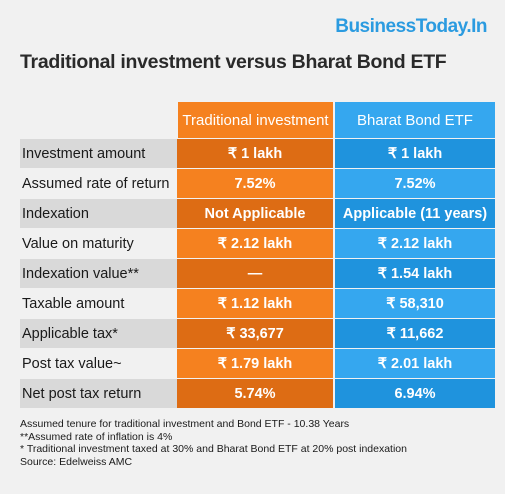 This screenshot has height=494, width=505. I want to click on bond-value: ₹ 11,662, so click(415, 333).